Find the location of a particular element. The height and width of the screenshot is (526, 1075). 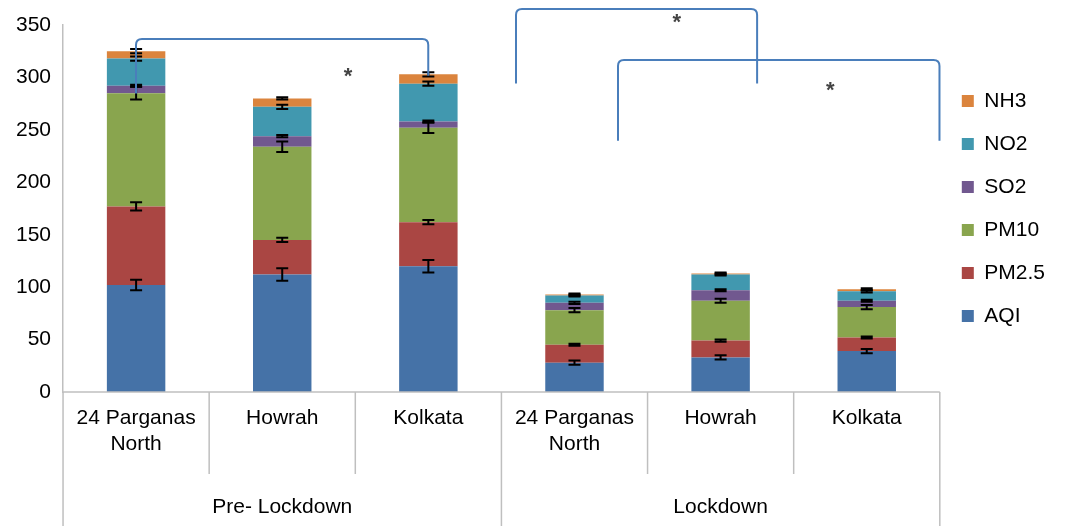

y-tick-label: 250 is located at coordinates (33, 128).